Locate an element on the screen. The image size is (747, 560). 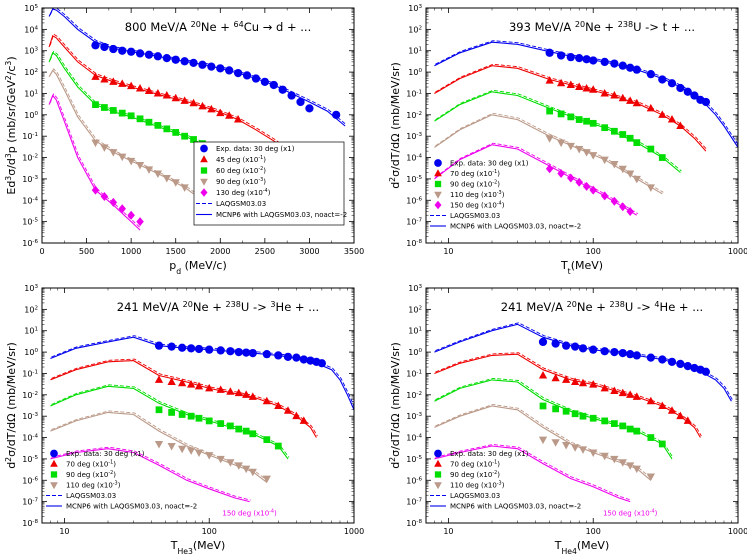
y-tick-label: 10-6 is located at coordinates (30, 480).